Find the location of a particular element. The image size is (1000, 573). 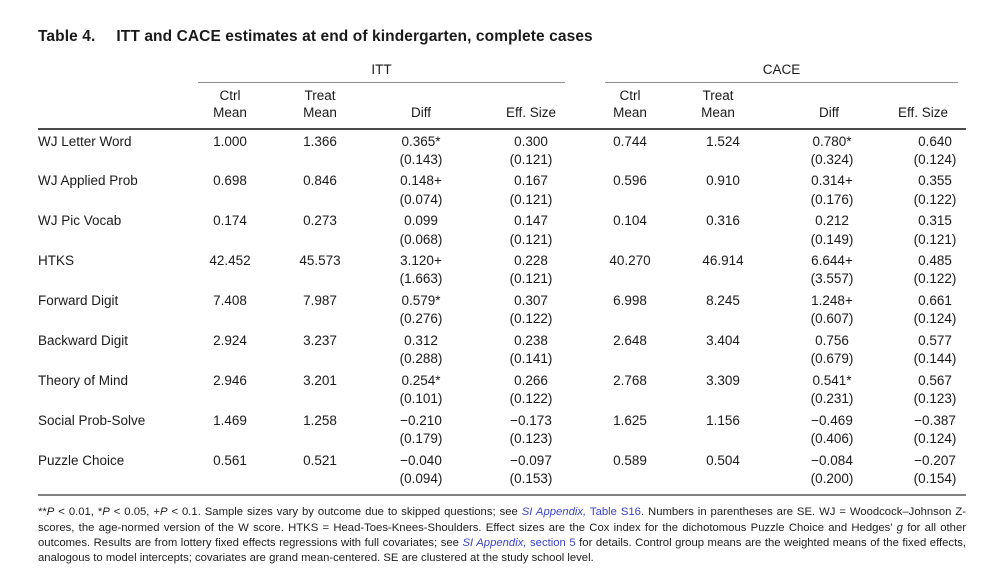

cell-cace-ctrl-mean: 0.596 is located at coordinates (630, 181).